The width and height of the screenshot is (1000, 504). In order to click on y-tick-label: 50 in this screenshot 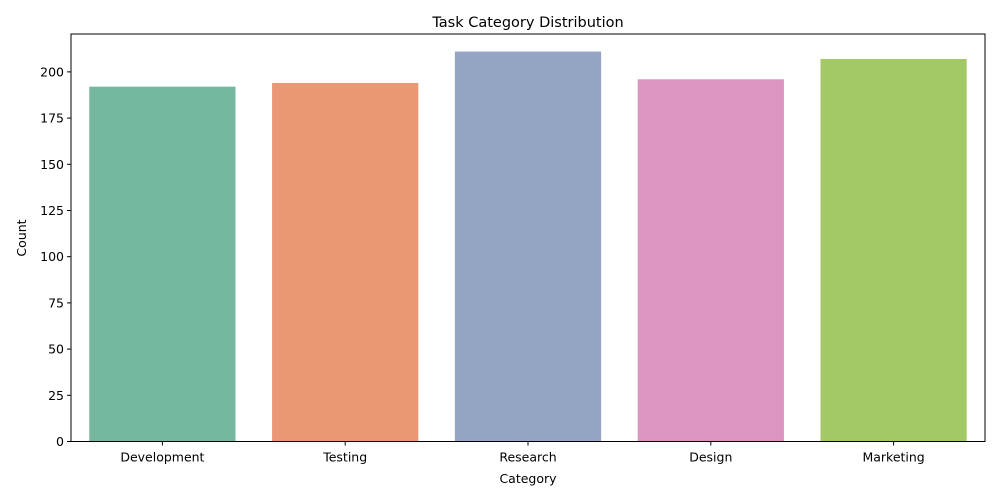, I will do `click(56, 349)`.